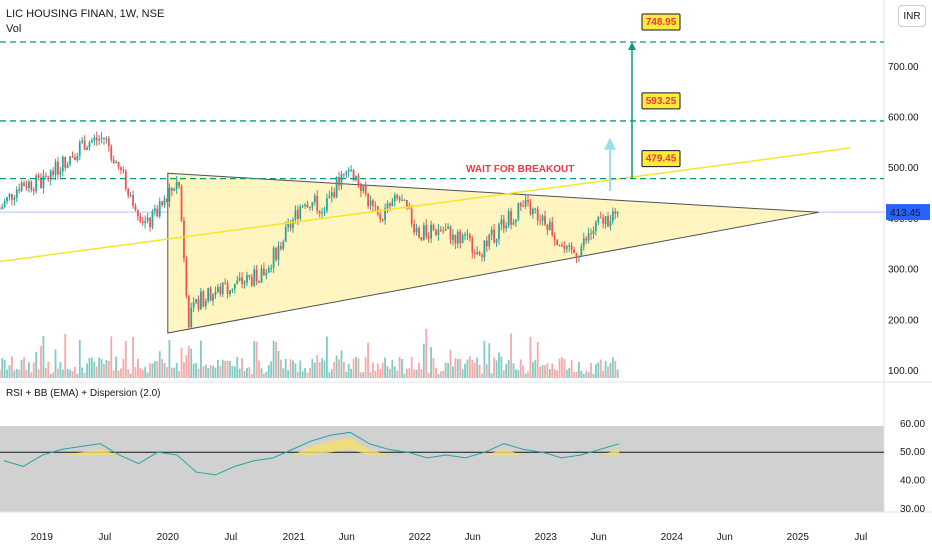 The image size is (932, 550). What do you see at coordinates (83, 393) in the screenshot?
I see `rsi-title: RSI + BB (EMA) + Dispersion (2.0)` at bounding box center [83, 393].